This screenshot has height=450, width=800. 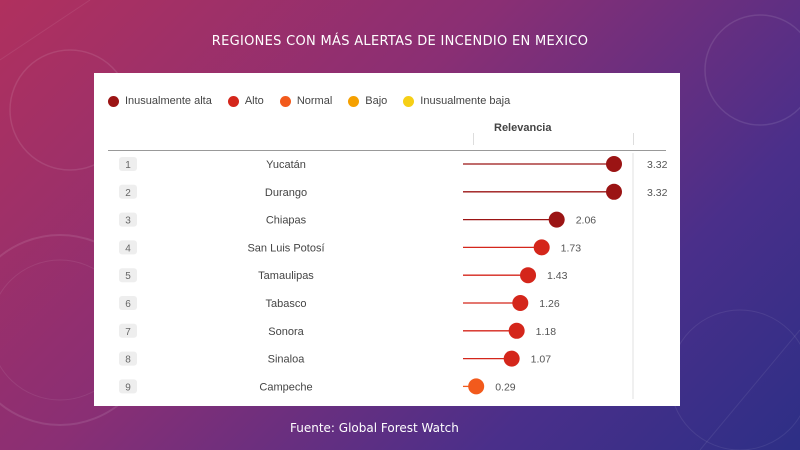 I want to click on value-label: 1.18, so click(x=546, y=332).